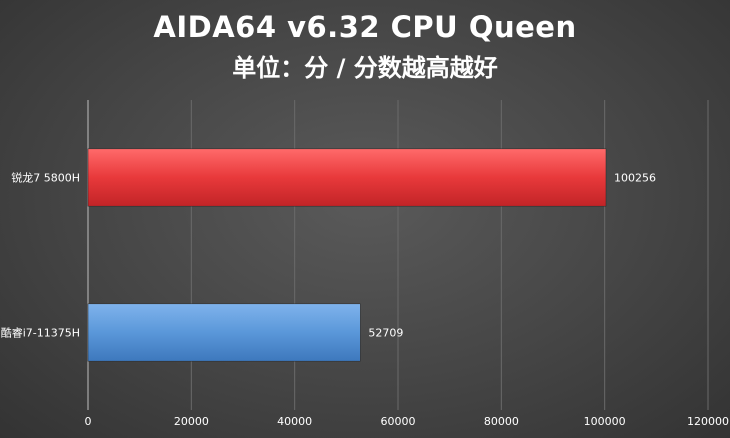 The height and width of the screenshot is (438, 730). I want to click on data-label: 52709, so click(385, 333).